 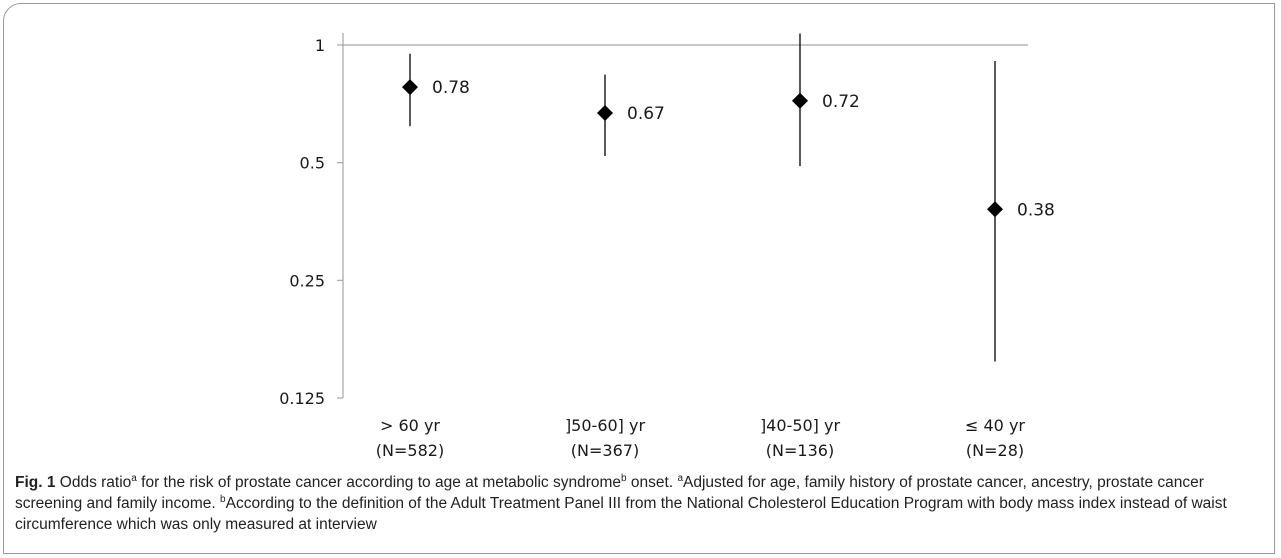 I want to click on data-label: 0.78, so click(x=451, y=88).